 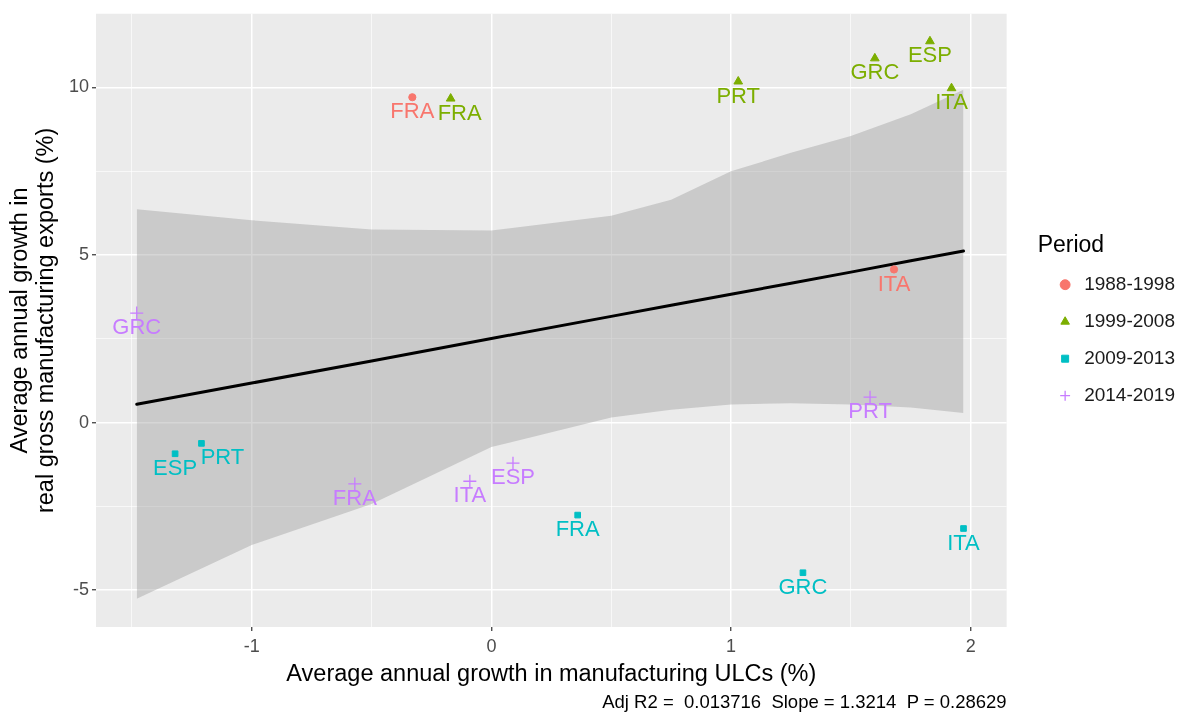 What do you see at coordinates (78, 86) in the screenshot?
I see `y-tick-label: 10` at bounding box center [78, 86].